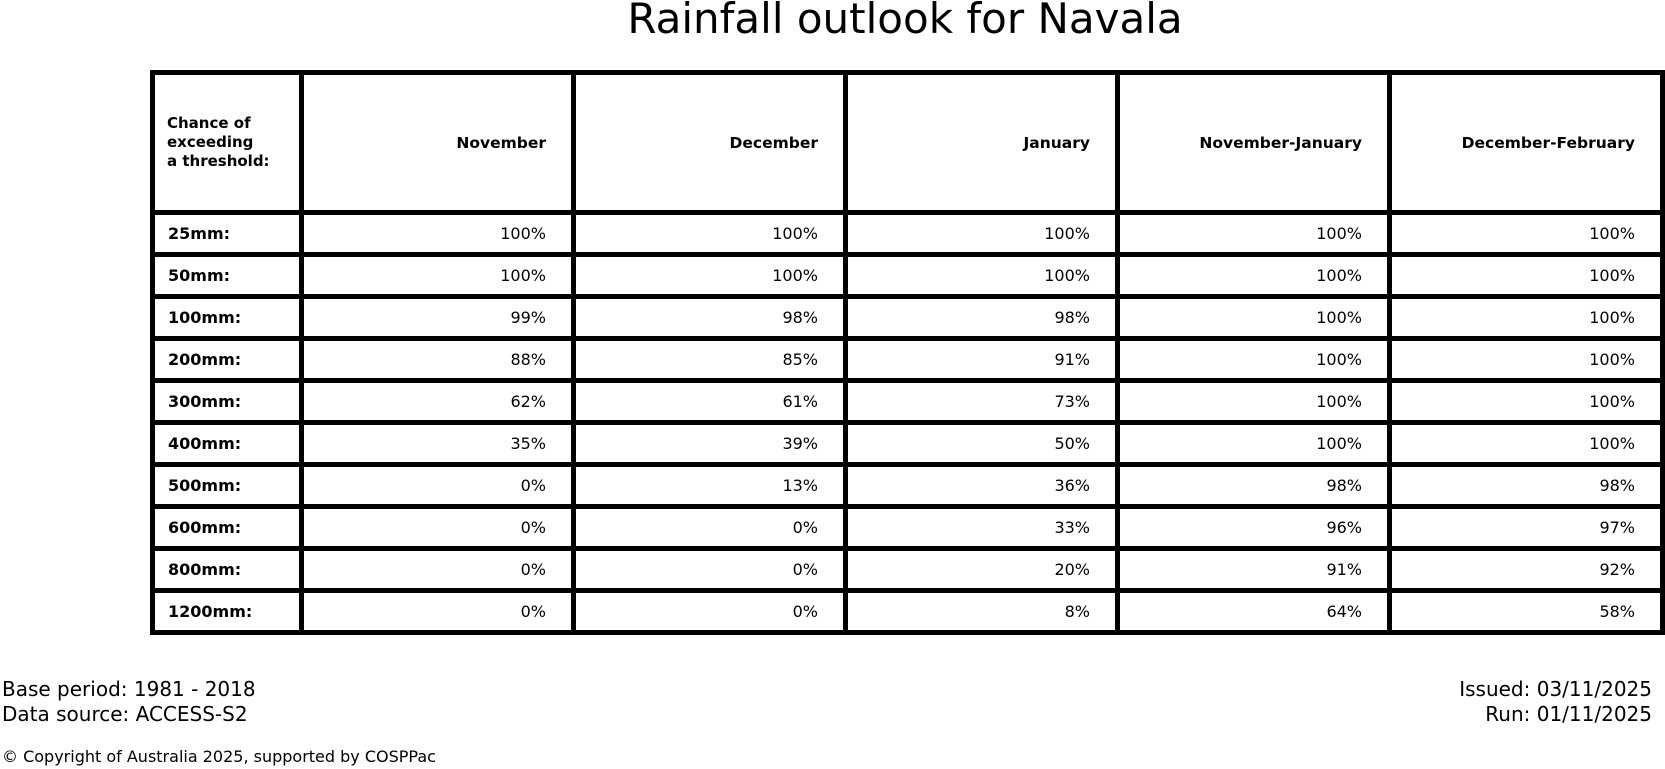 The image size is (1665, 769). I want to click on data-source-text: Data source: ACCESS-S2, so click(125, 714).